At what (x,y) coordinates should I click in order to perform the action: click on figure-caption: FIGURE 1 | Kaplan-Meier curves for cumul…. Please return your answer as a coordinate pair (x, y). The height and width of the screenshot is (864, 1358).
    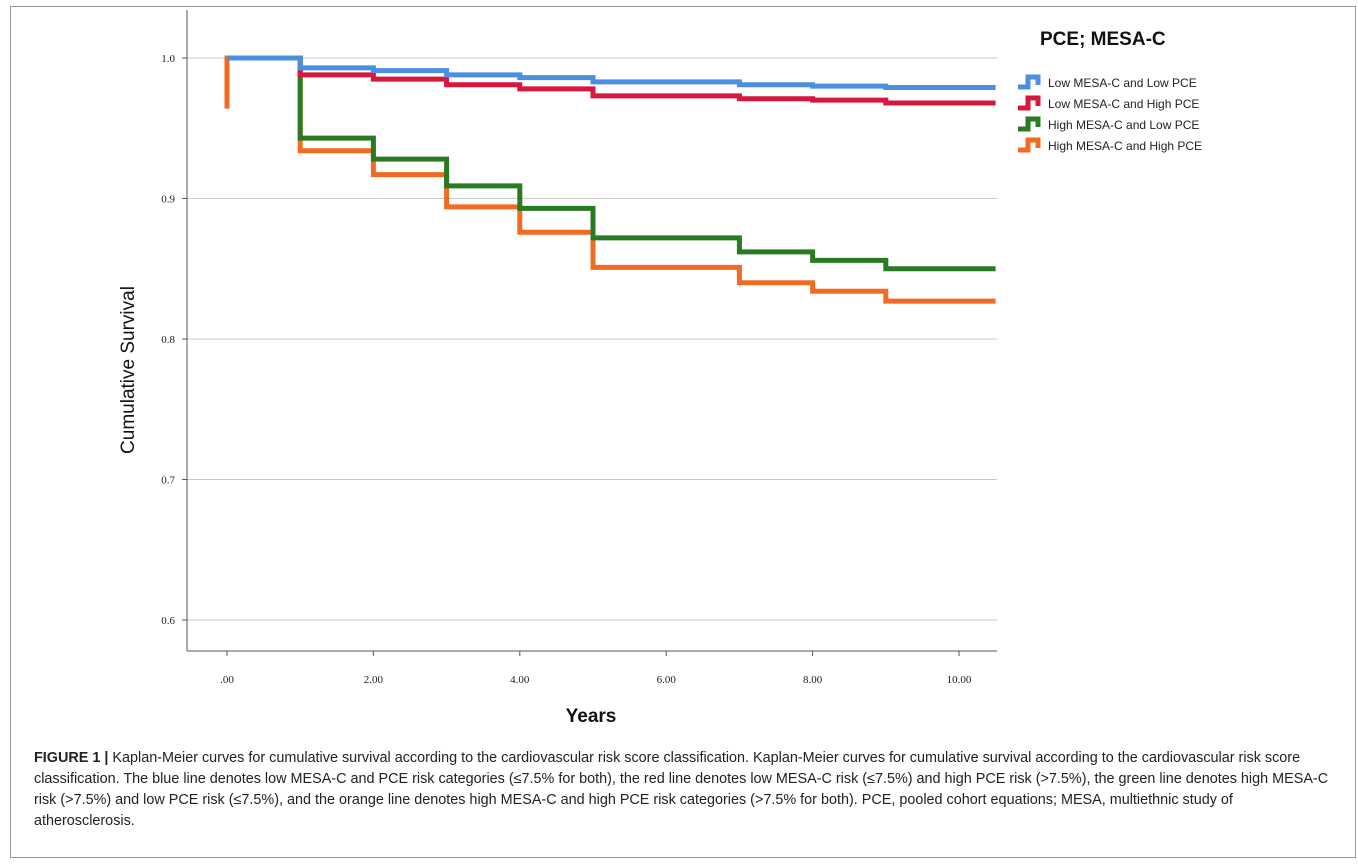
    Looking at the image, I should click on (684, 790).